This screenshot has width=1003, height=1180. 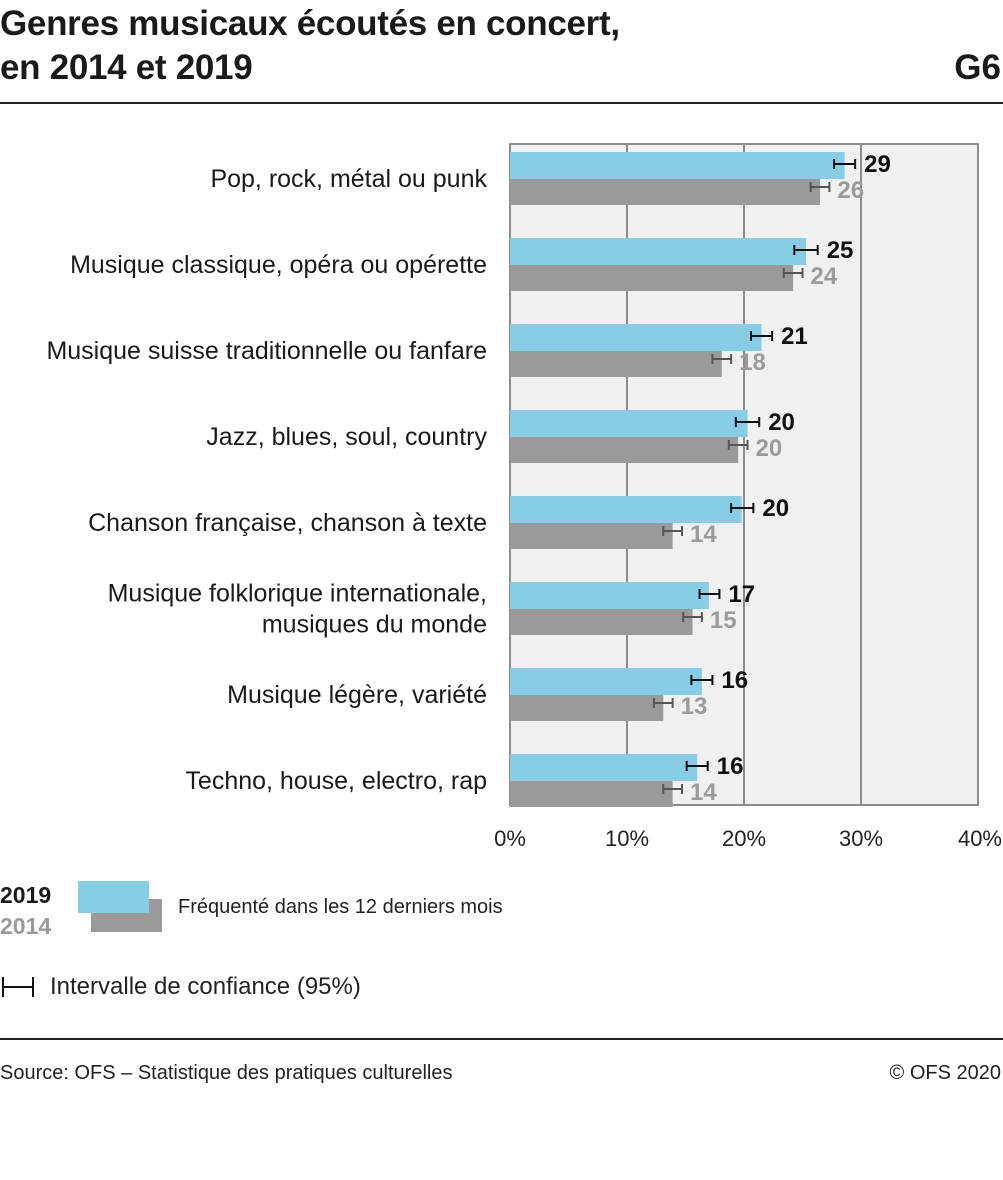 I want to click on value-label-2014: 24, so click(x=824, y=276).